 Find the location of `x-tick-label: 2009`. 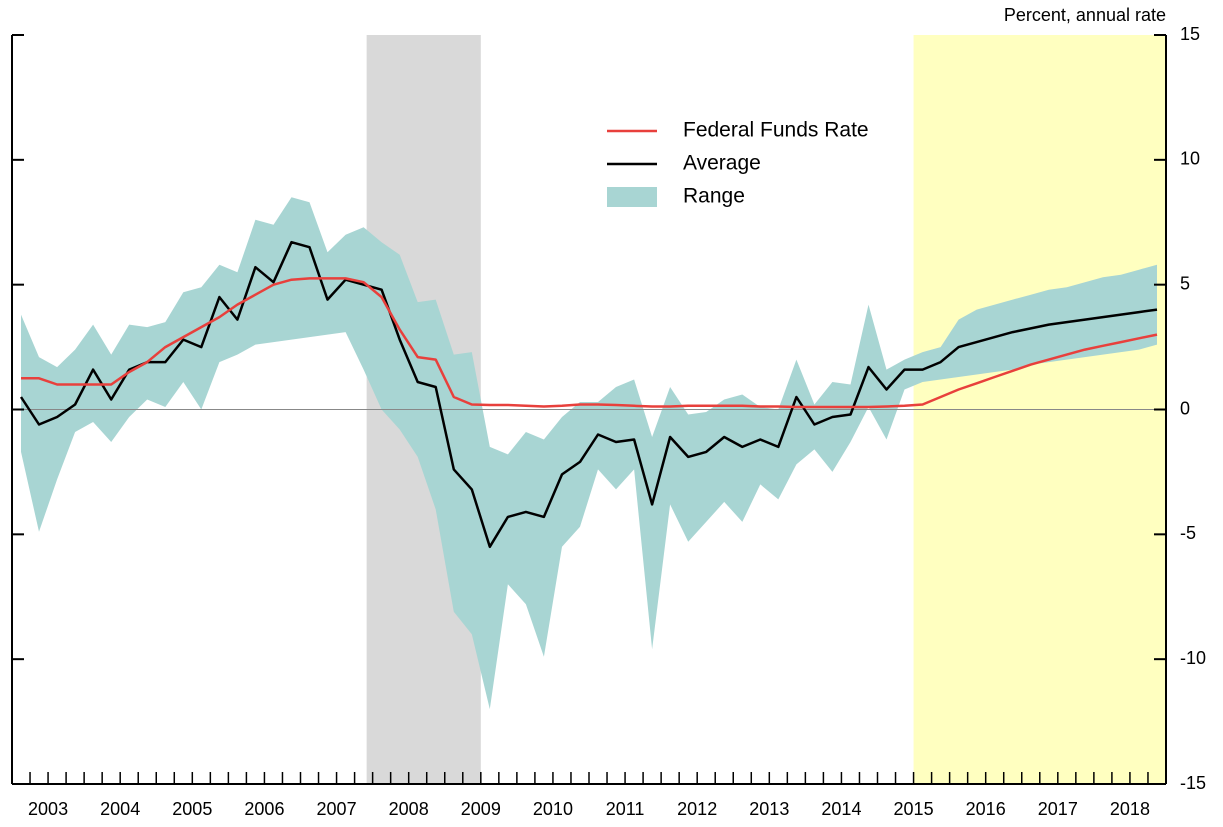

x-tick-label: 2009 is located at coordinates (481, 809).